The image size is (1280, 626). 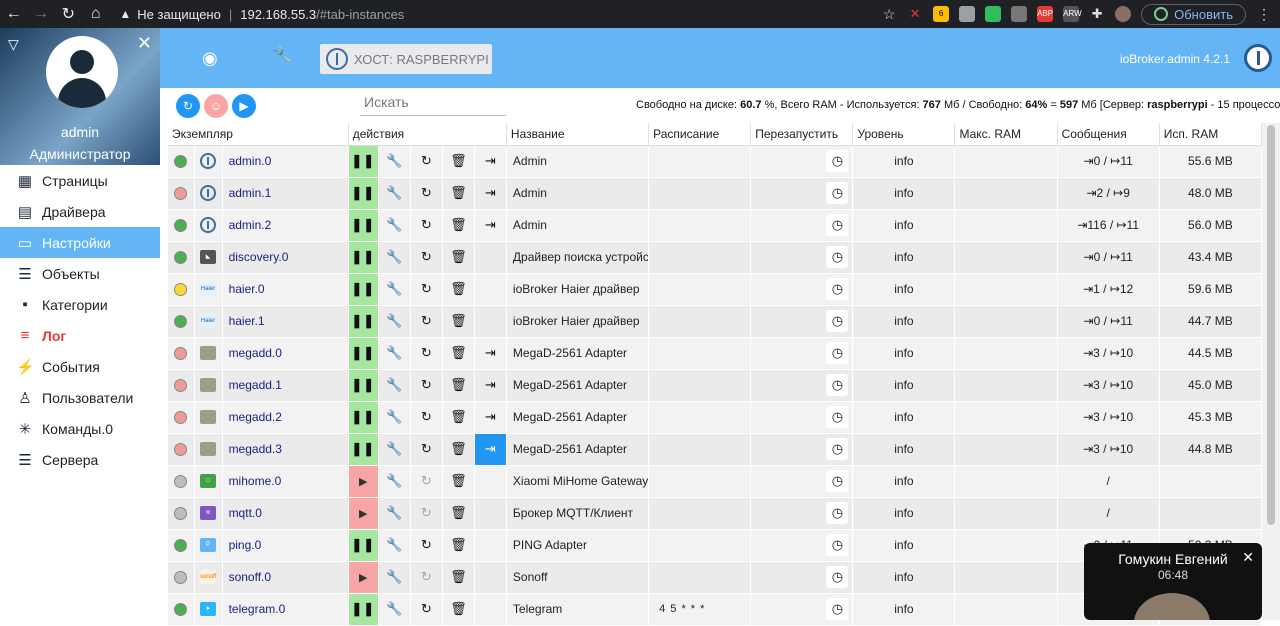 I want to click on sidebar-item-0: ▦ Страницы, so click(x=80, y=180).